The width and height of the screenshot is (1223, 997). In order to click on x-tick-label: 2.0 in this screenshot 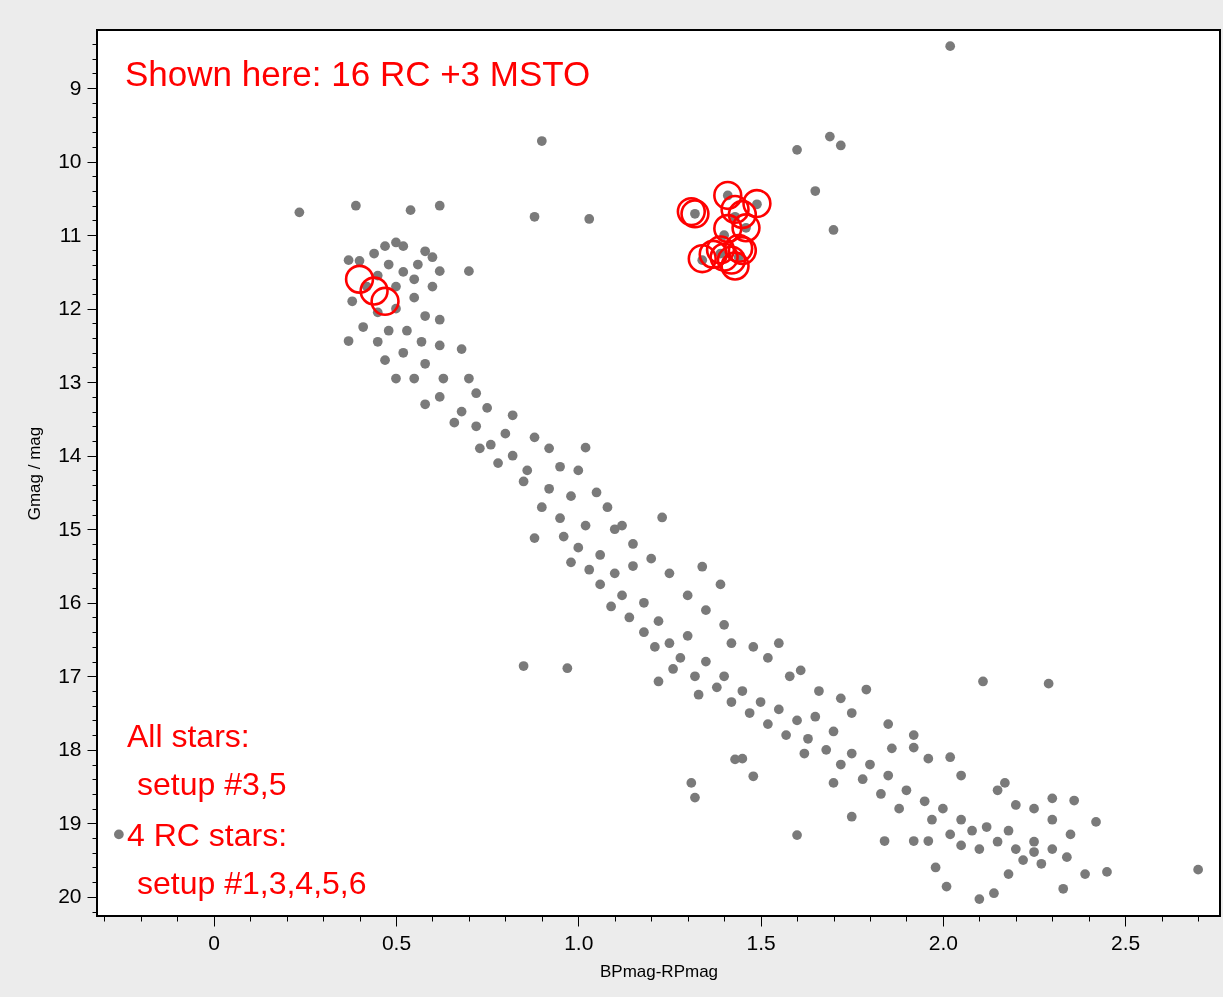, I will do `click(943, 942)`.